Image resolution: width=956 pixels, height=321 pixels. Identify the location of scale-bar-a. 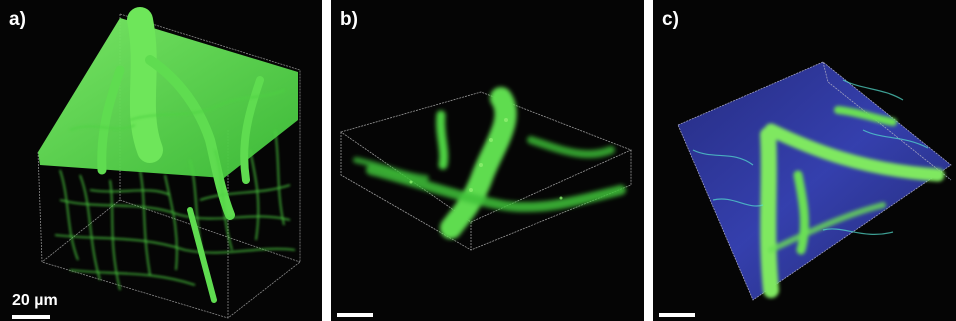
(31, 317).